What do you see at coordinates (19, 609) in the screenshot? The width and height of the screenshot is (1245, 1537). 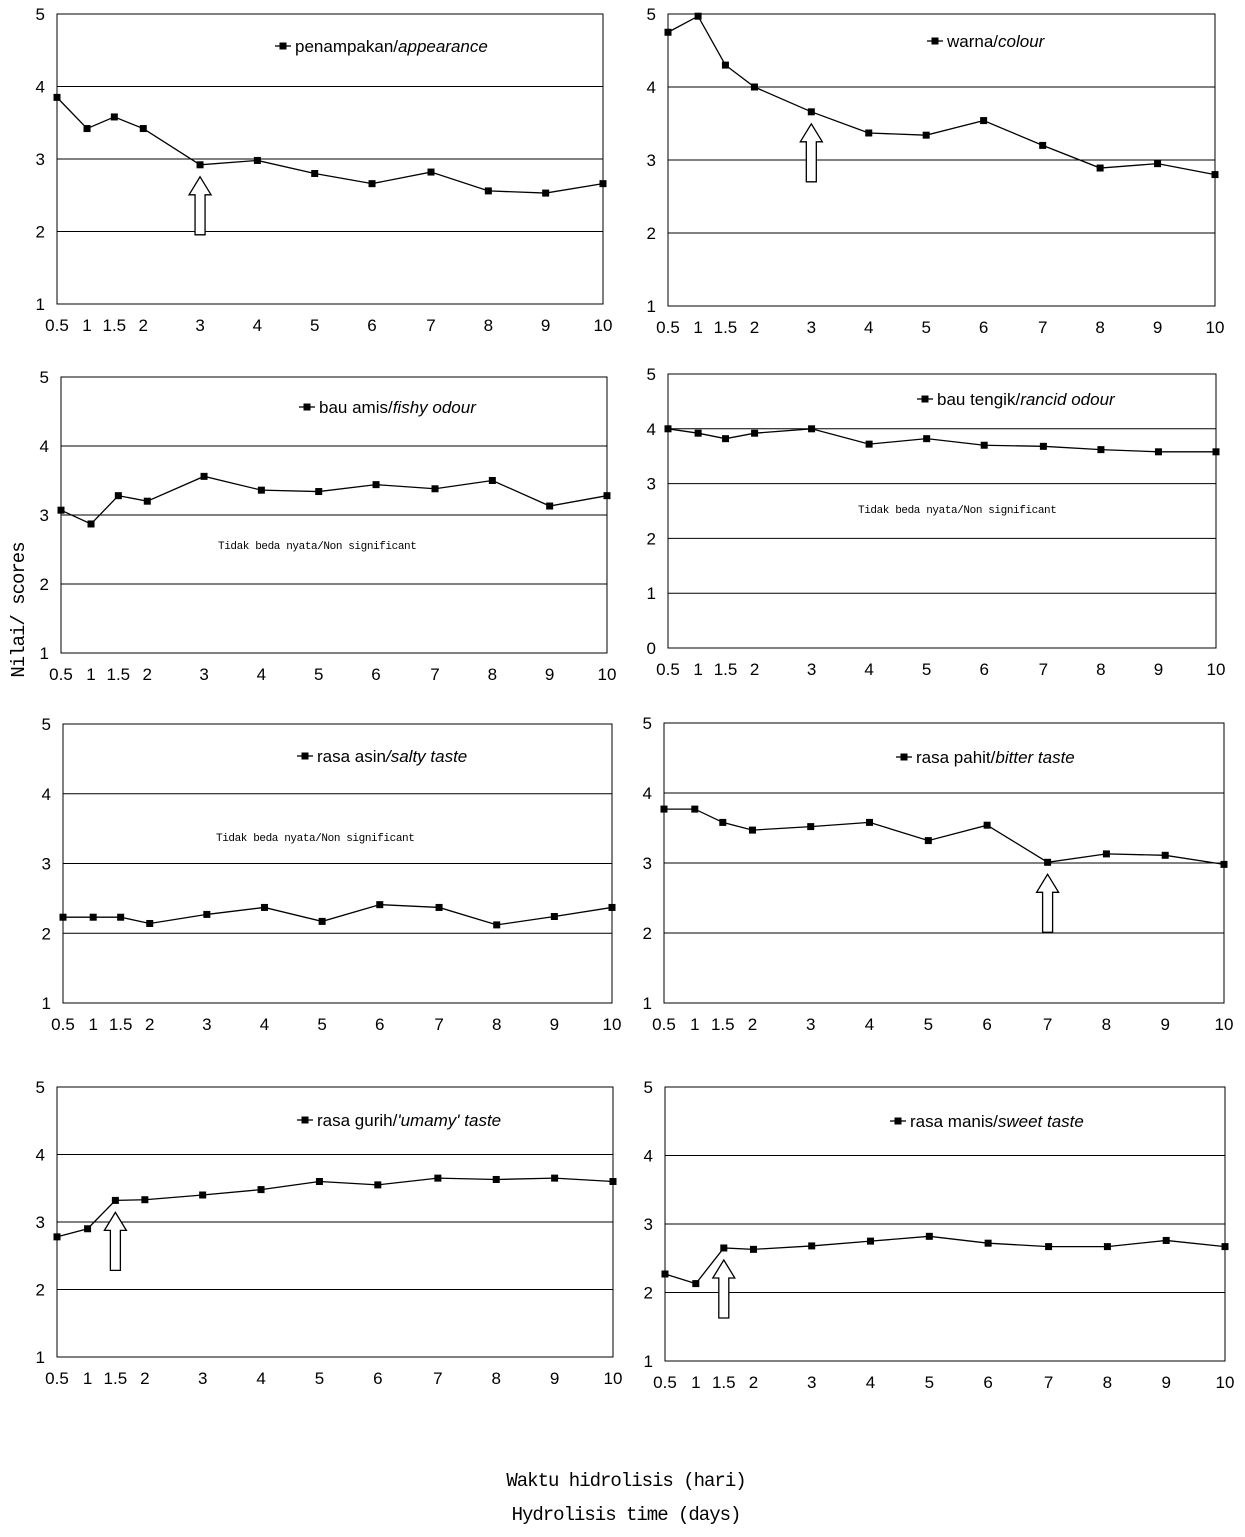 I see `y-axis-label: Nilai/ scores` at bounding box center [19, 609].